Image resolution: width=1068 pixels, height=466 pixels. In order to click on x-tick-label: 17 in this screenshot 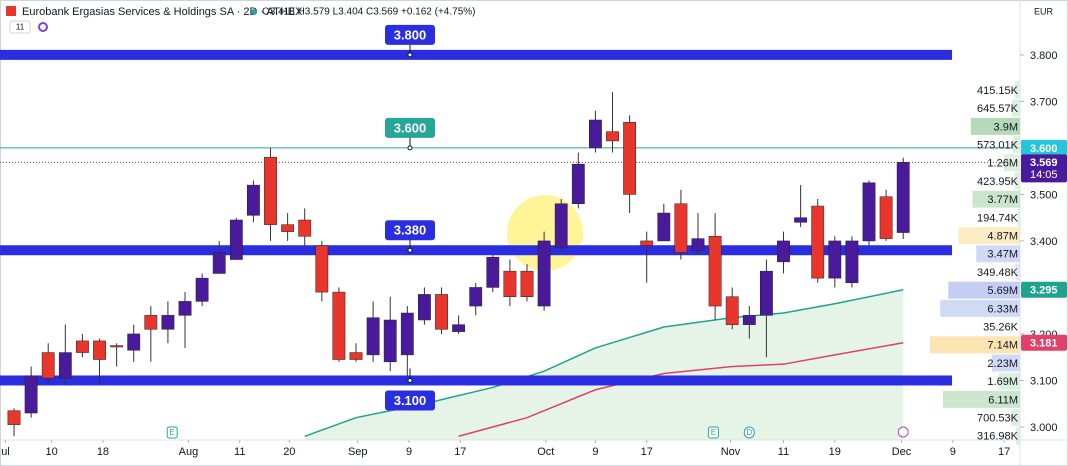, I will do `click(647, 452)`.